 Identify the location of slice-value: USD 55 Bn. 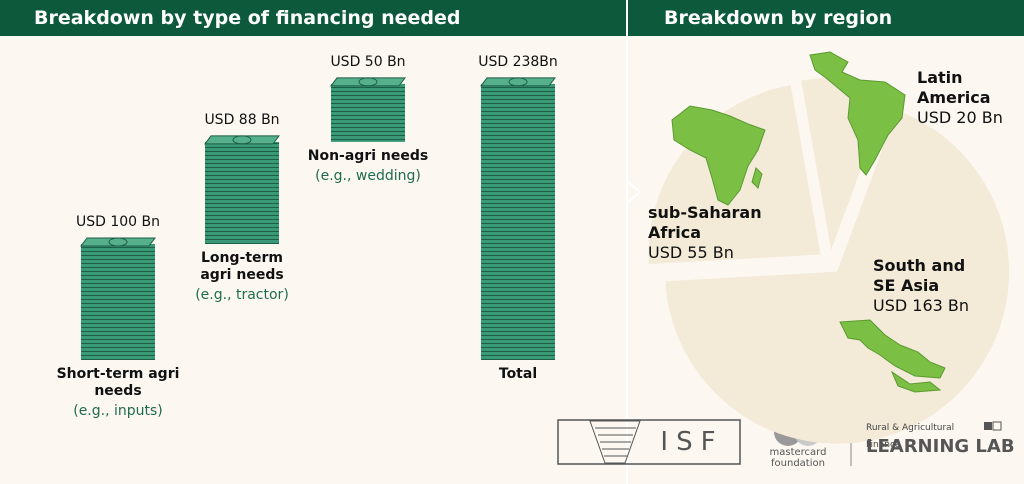
(691, 252).